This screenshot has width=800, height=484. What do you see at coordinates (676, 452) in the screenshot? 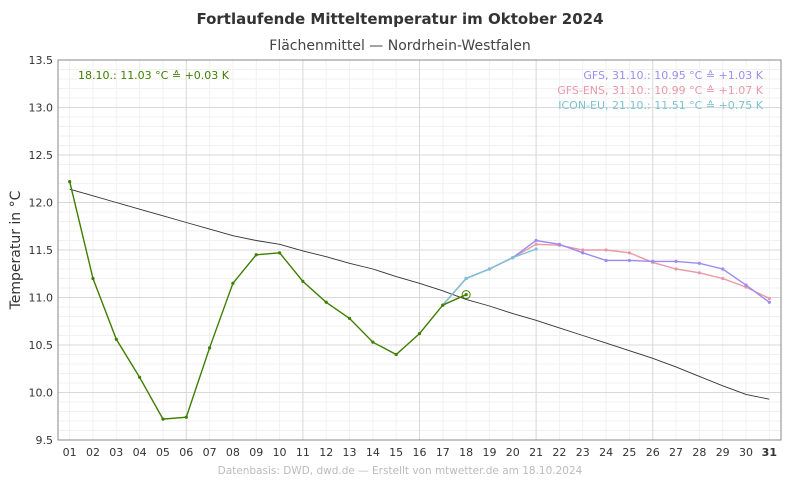
I see `x-tick-label: 27` at bounding box center [676, 452].